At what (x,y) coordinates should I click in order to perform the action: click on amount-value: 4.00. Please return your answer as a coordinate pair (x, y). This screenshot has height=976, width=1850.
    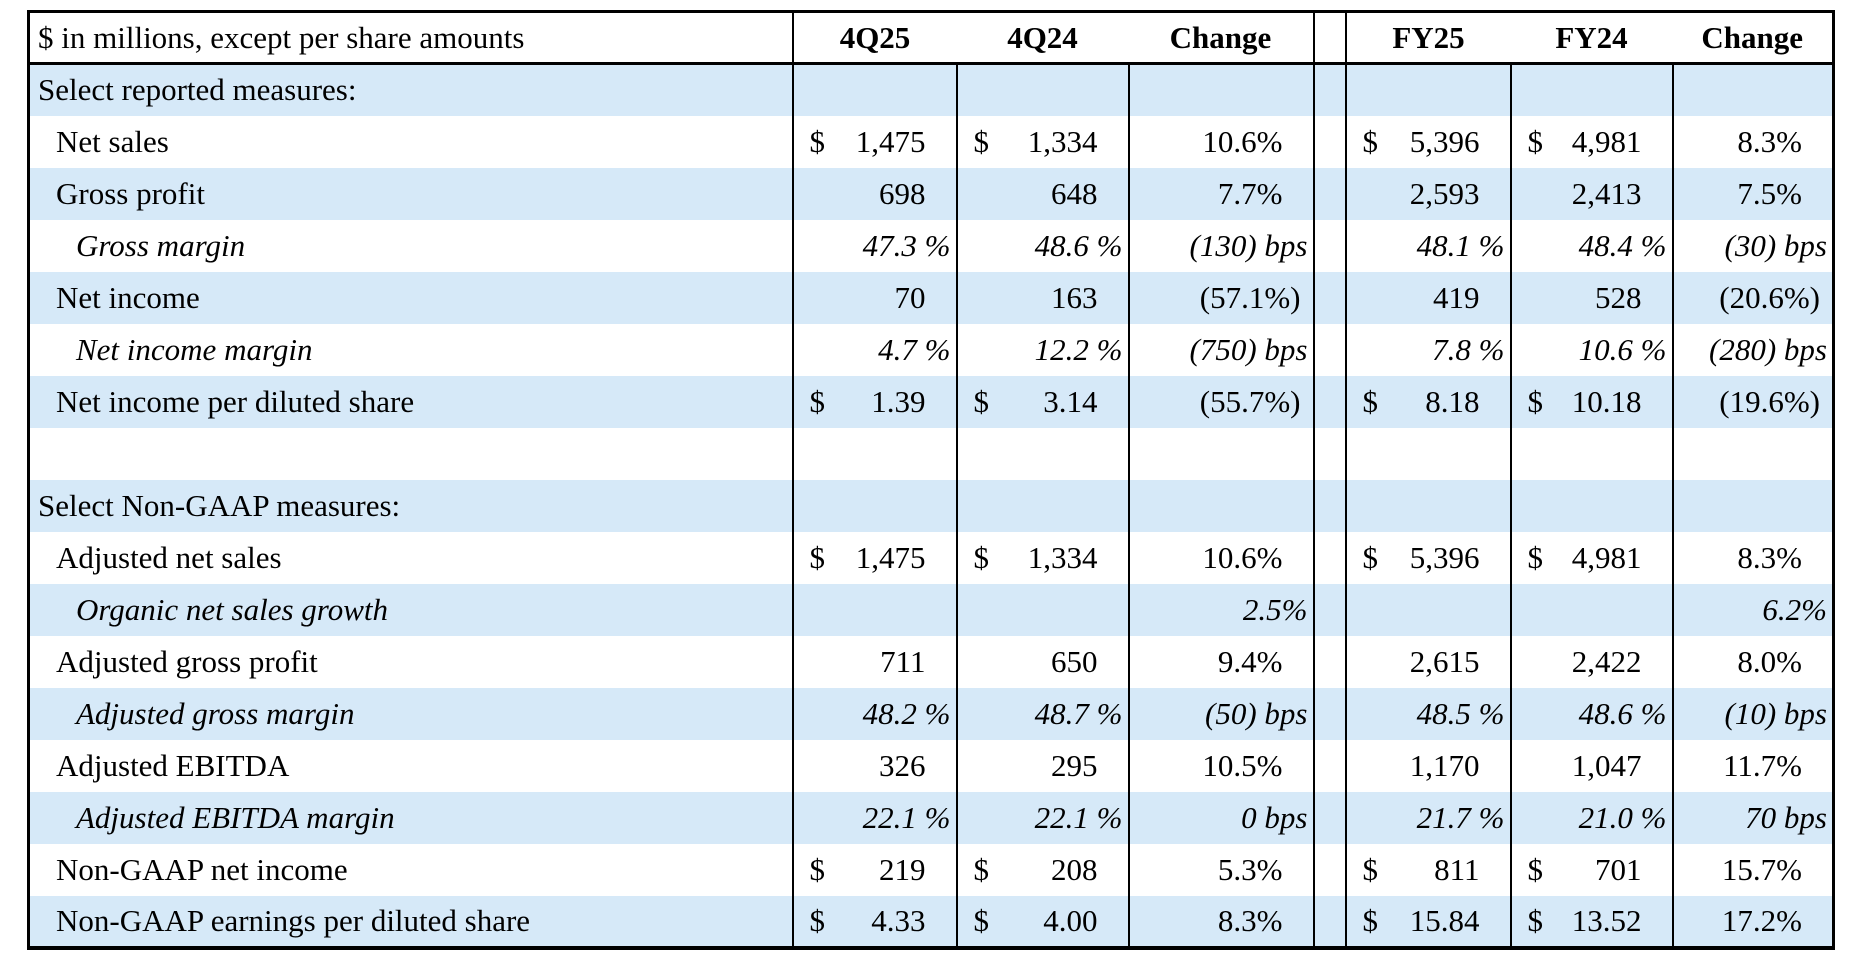
    Looking at the image, I should click on (1070, 920).